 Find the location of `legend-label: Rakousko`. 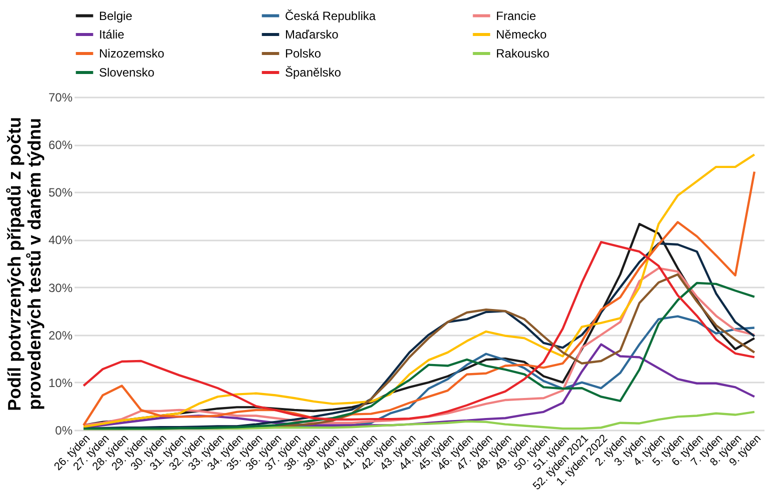

legend-label: Rakousko is located at coordinates (523, 53).